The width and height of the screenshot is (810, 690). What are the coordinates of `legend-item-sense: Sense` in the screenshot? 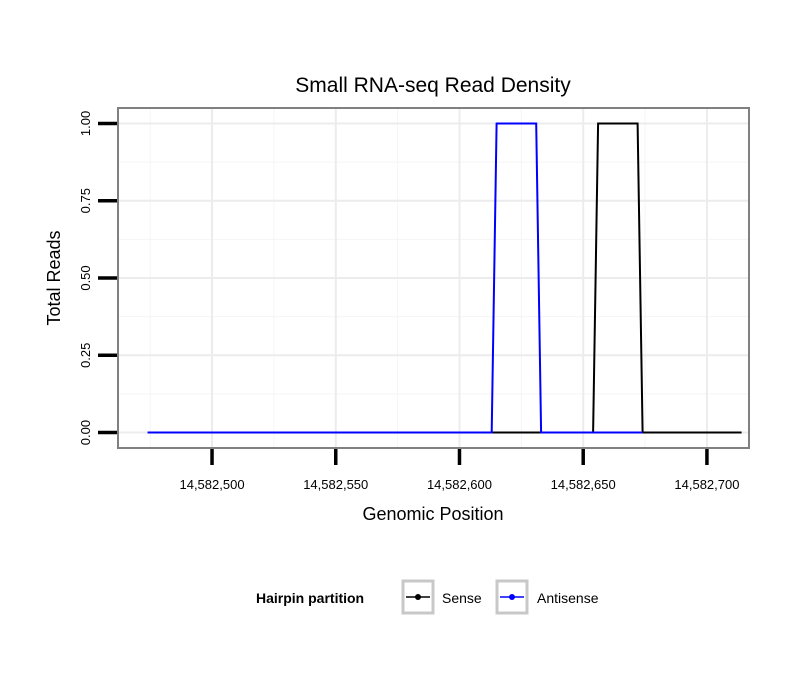 It's located at (441, 597).